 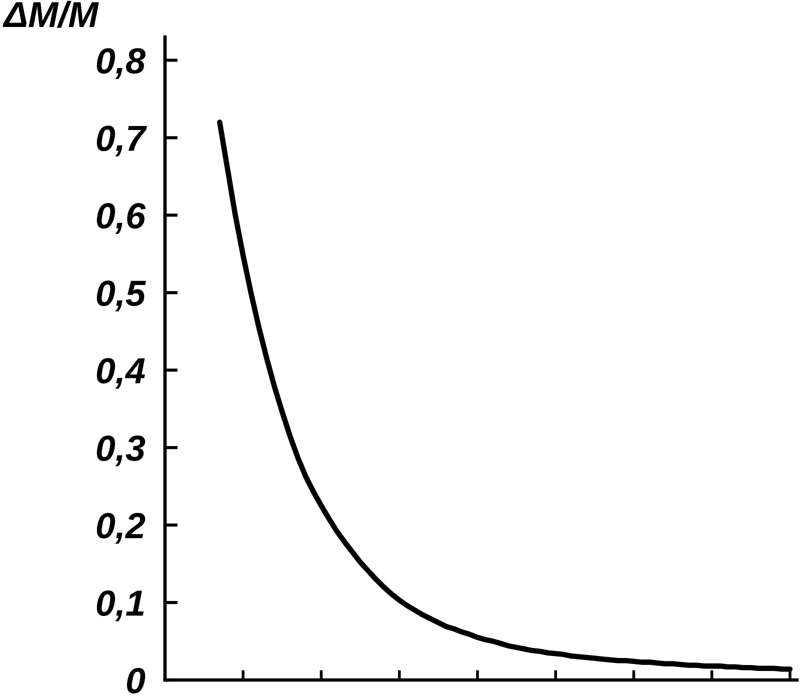 What do you see at coordinates (120, 606) in the screenshot?
I see `y-tick-label: 0,1` at bounding box center [120, 606].